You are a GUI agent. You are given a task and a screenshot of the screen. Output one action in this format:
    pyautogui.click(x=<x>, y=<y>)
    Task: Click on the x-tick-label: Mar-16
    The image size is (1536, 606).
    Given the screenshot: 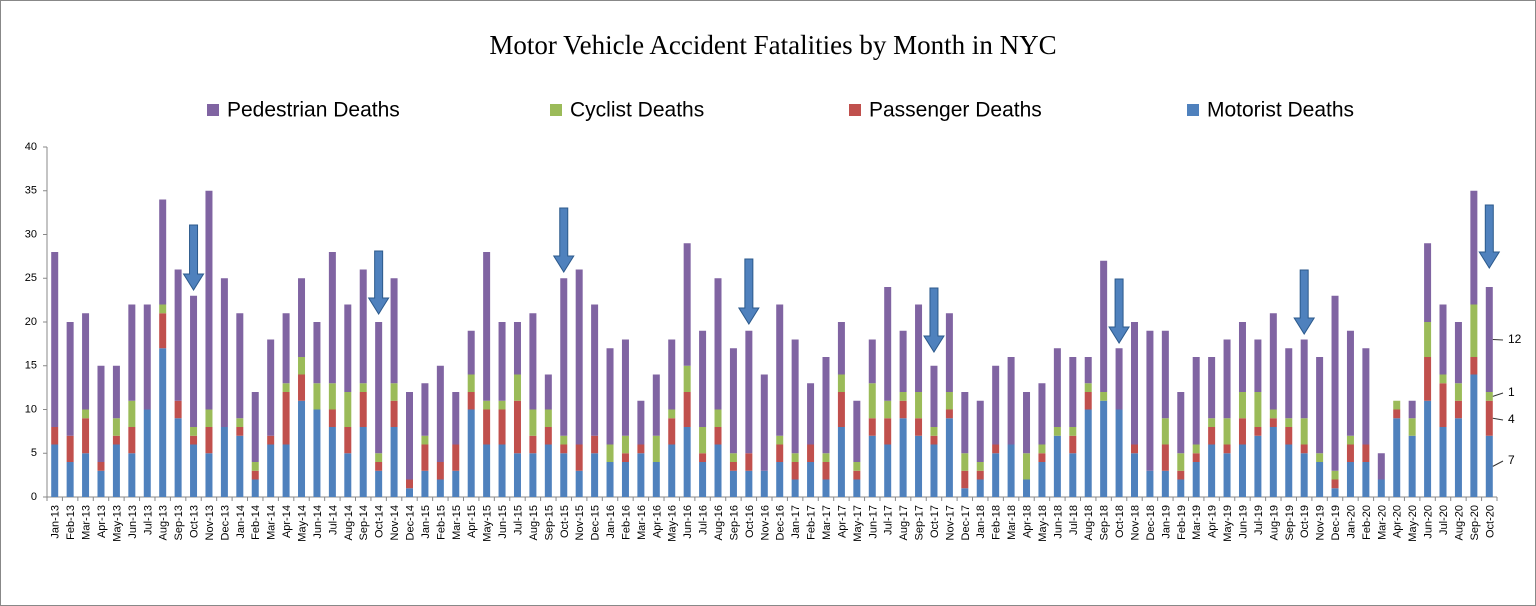 What is the action you would take?
    pyautogui.click(x=642, y=522)
    